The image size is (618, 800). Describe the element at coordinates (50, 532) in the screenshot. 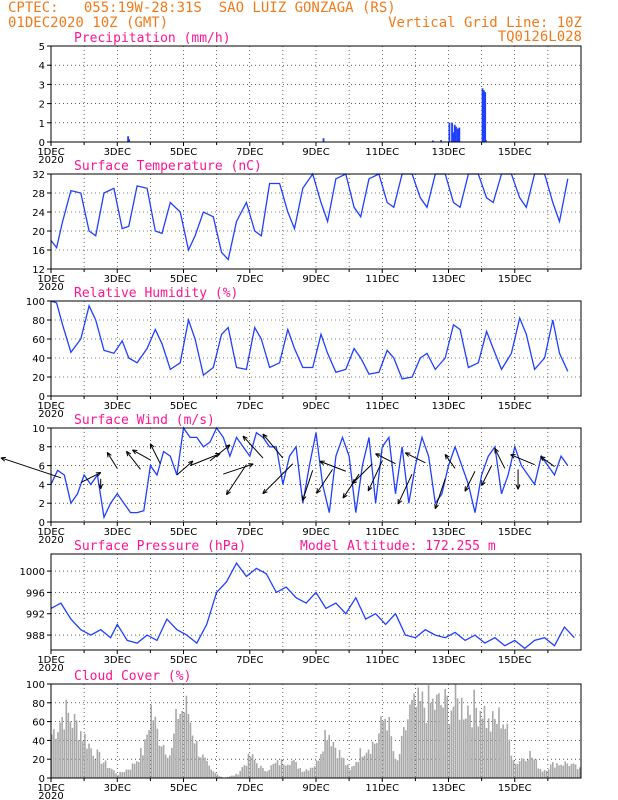

I see `x-tick-label: 1DEC` at that location.